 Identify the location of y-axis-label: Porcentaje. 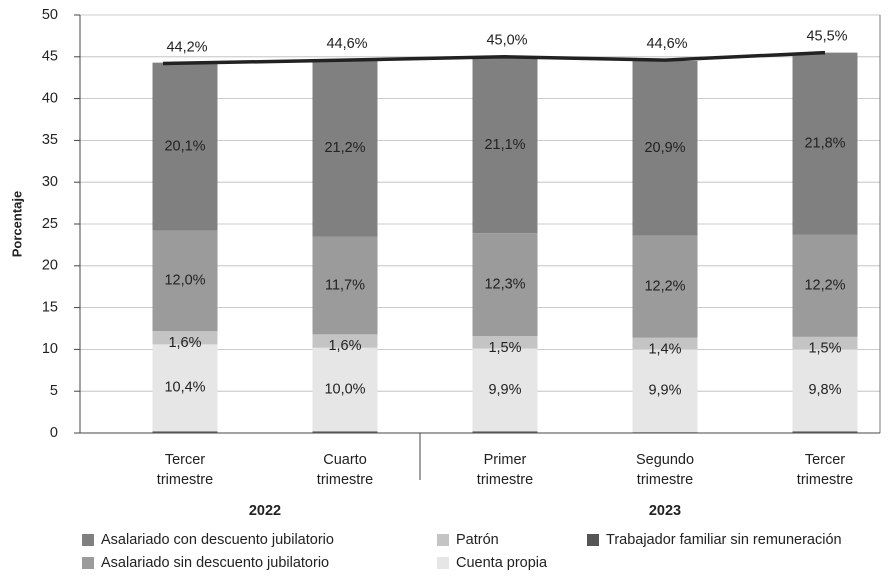
(16, 224).